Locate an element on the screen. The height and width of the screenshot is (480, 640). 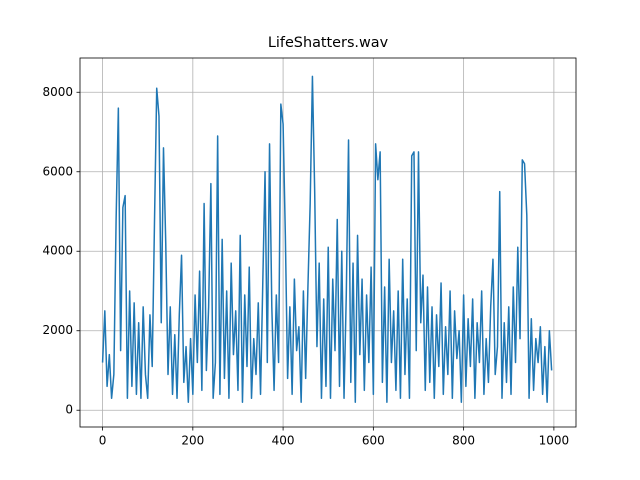
y-tick-label: 0 is located at coordinates (69, 410).